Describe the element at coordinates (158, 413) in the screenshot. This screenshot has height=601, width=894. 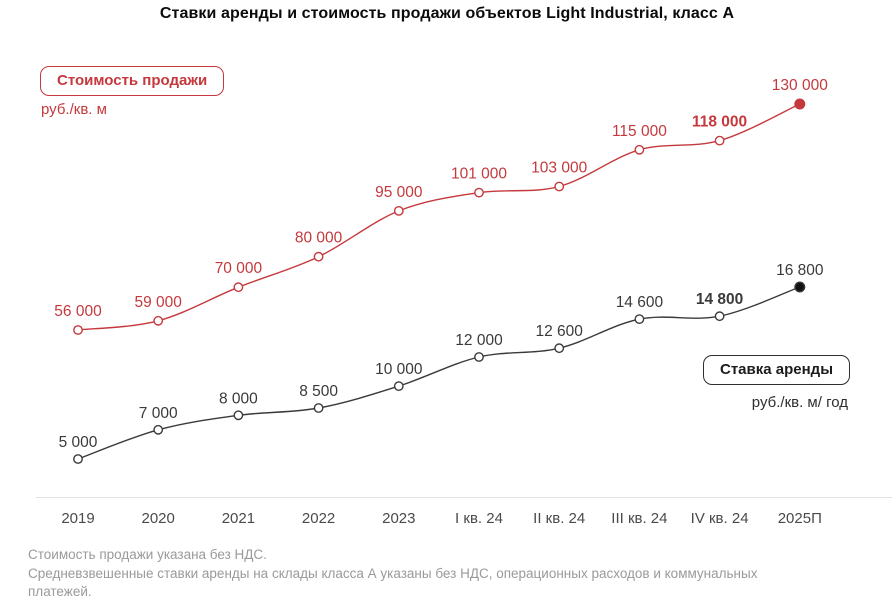
I see `data-label: 7 000` at that location.